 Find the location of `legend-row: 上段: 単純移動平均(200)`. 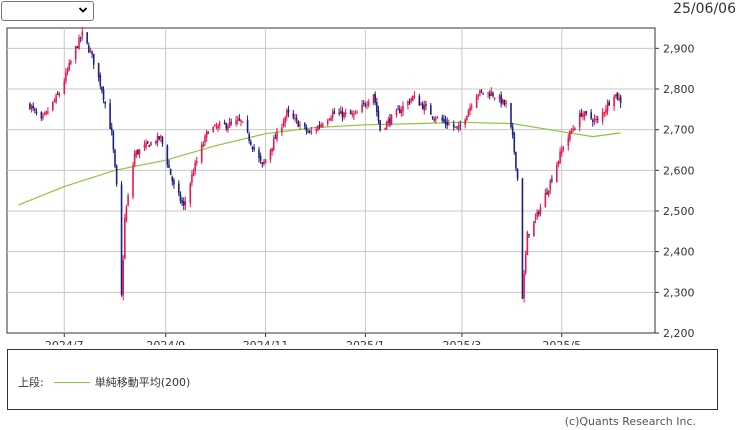

legend-row: 上段: 単純移動平均(200) is located at coordinates (104, 382).